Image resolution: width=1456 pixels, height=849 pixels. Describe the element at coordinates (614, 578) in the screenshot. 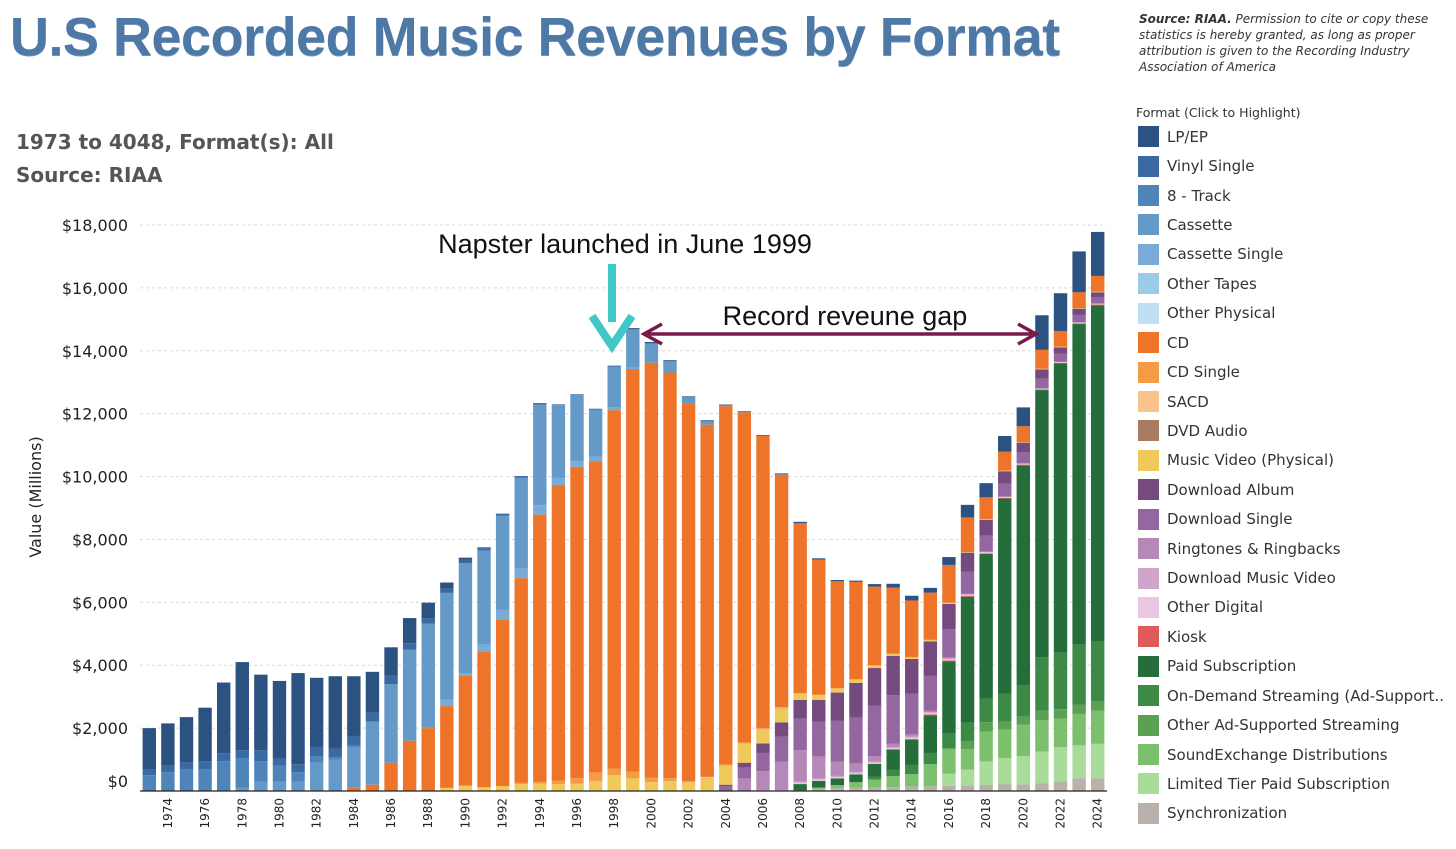

I see `bar-stack-1998` at that location.